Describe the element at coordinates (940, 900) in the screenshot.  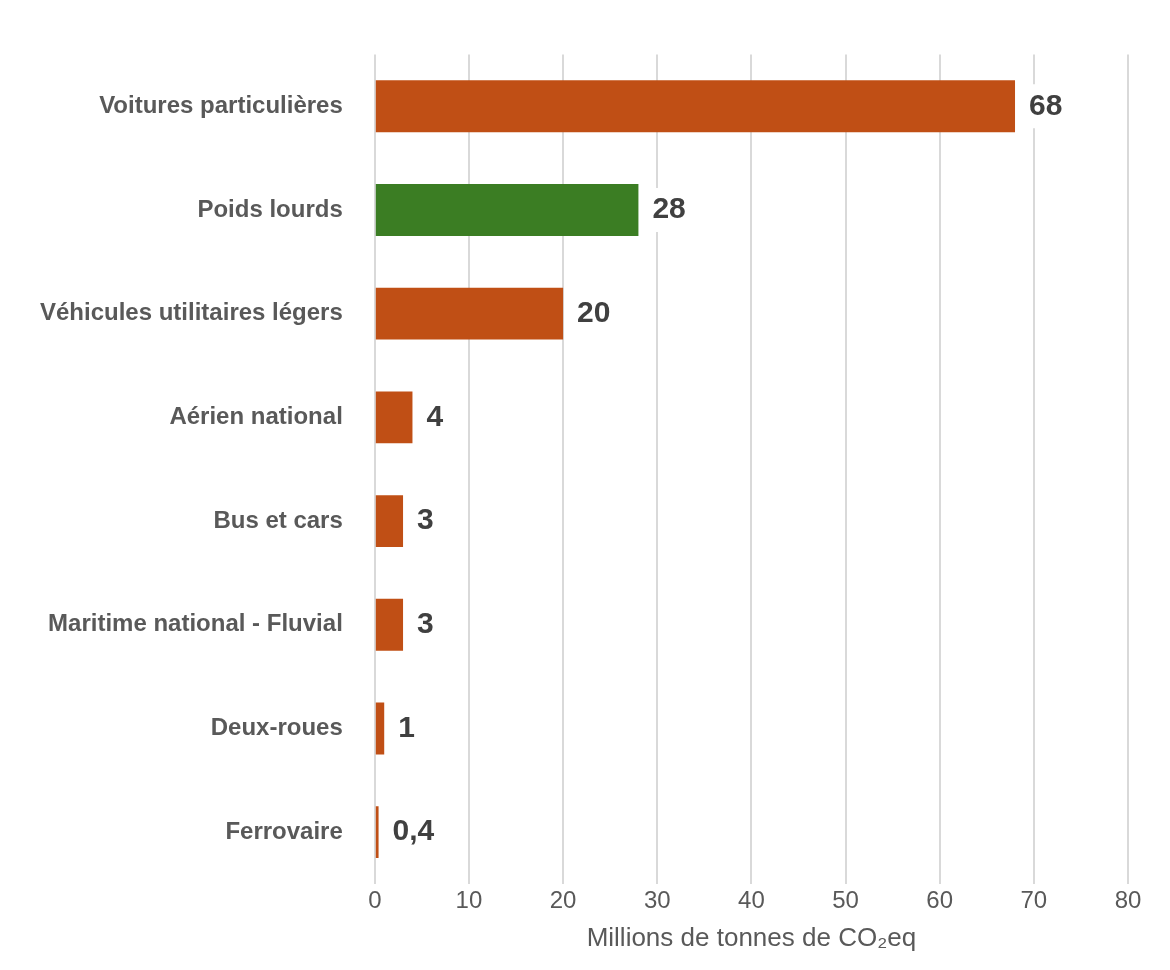
I see `x-tick-label: 60` at that location.